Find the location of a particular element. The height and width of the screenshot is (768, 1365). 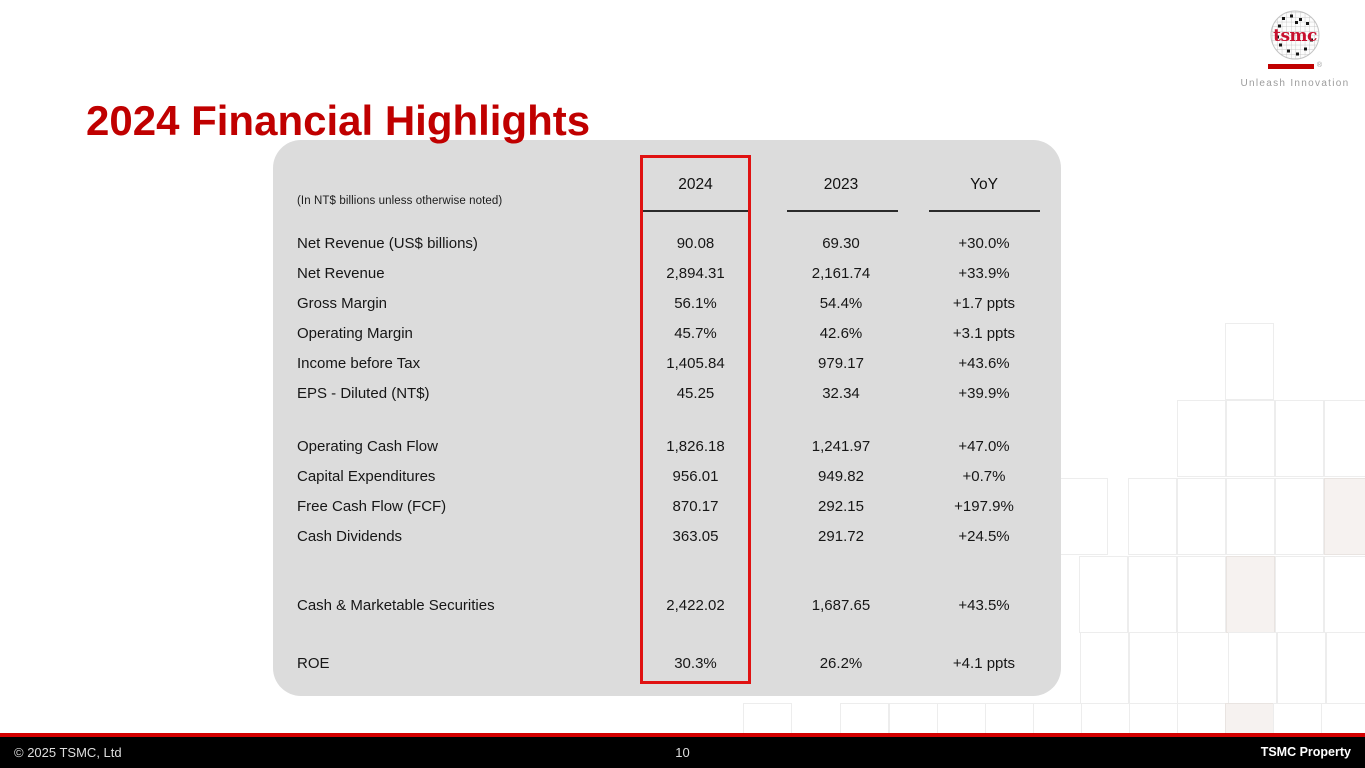

registered-mark: ® is located at coordinates (1319, 65).